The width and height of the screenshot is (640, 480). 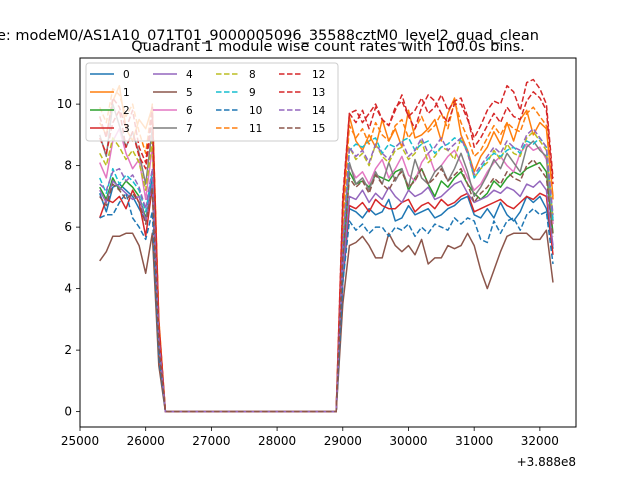 I want to click on x-tick-label: 28000, so click(x=277, y=441).